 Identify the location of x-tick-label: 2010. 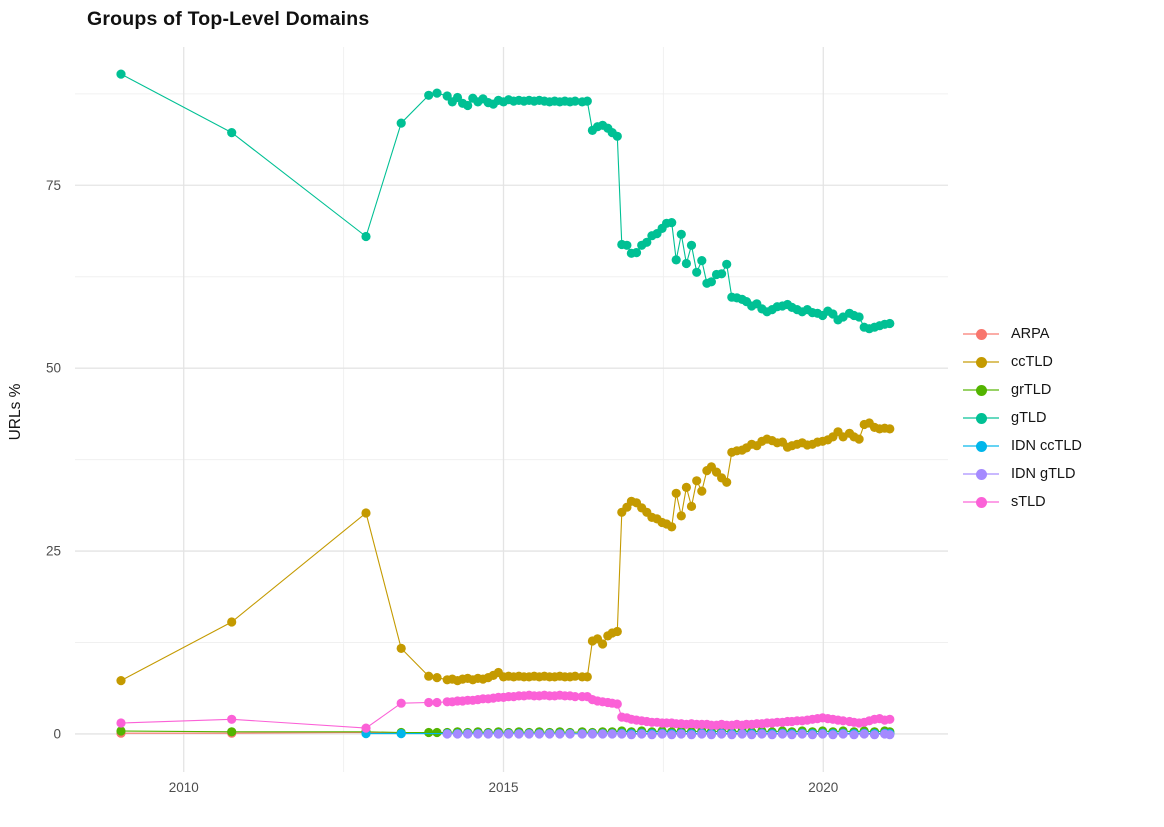
(184, 787).